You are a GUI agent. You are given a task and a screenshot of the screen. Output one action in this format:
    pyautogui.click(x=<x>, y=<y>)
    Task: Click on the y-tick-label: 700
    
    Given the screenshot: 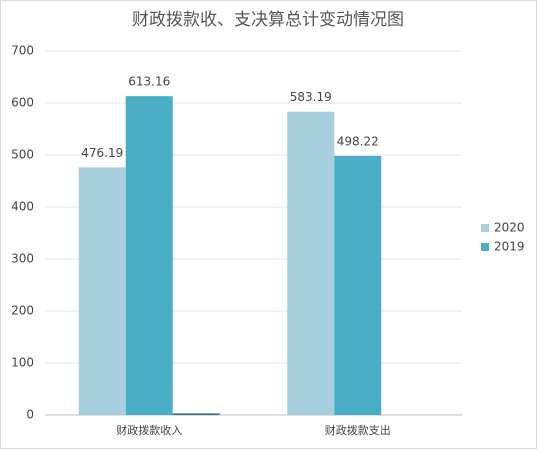 What is the action you would take?
    pyautogui.click(x=22, y=51)
    